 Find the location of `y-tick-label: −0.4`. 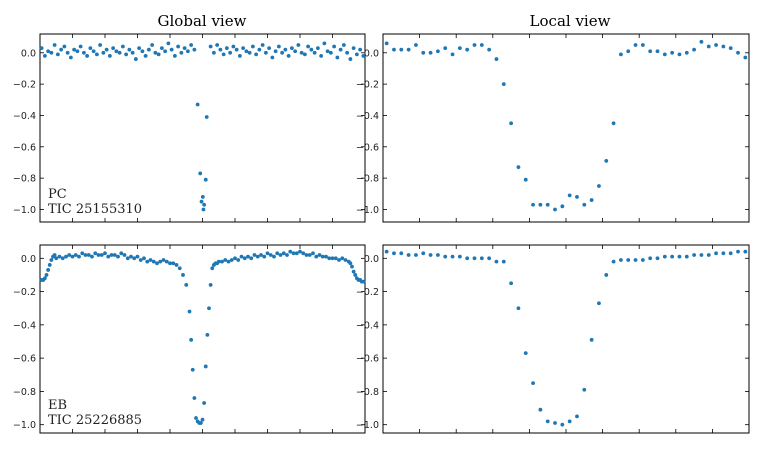

y-tick-label: −0.4 is located at coordinates (367, 325).